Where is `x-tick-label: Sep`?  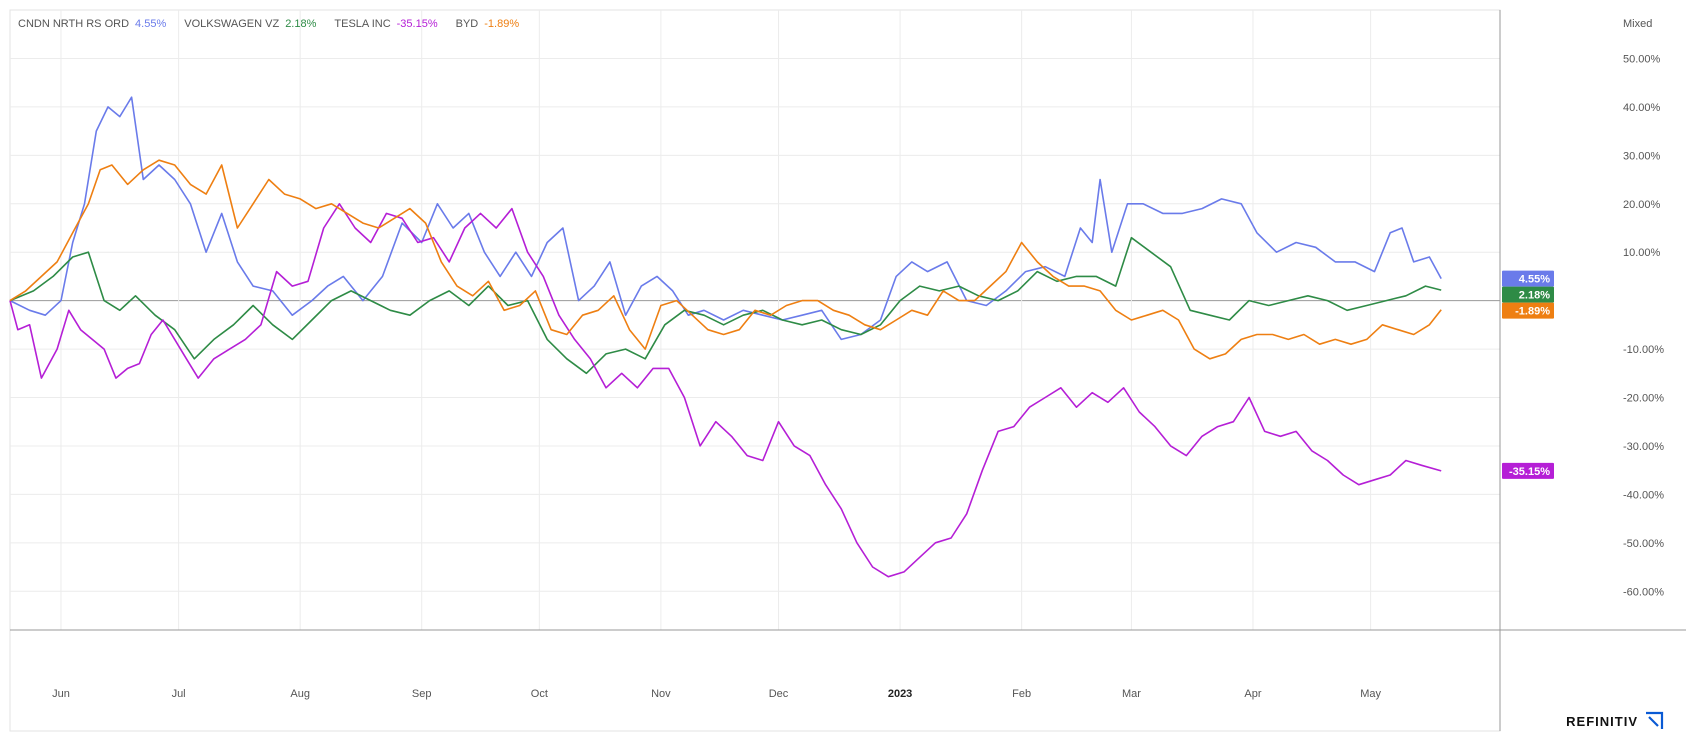 x-tick-label: Sep is located at coordinates (422, 694).